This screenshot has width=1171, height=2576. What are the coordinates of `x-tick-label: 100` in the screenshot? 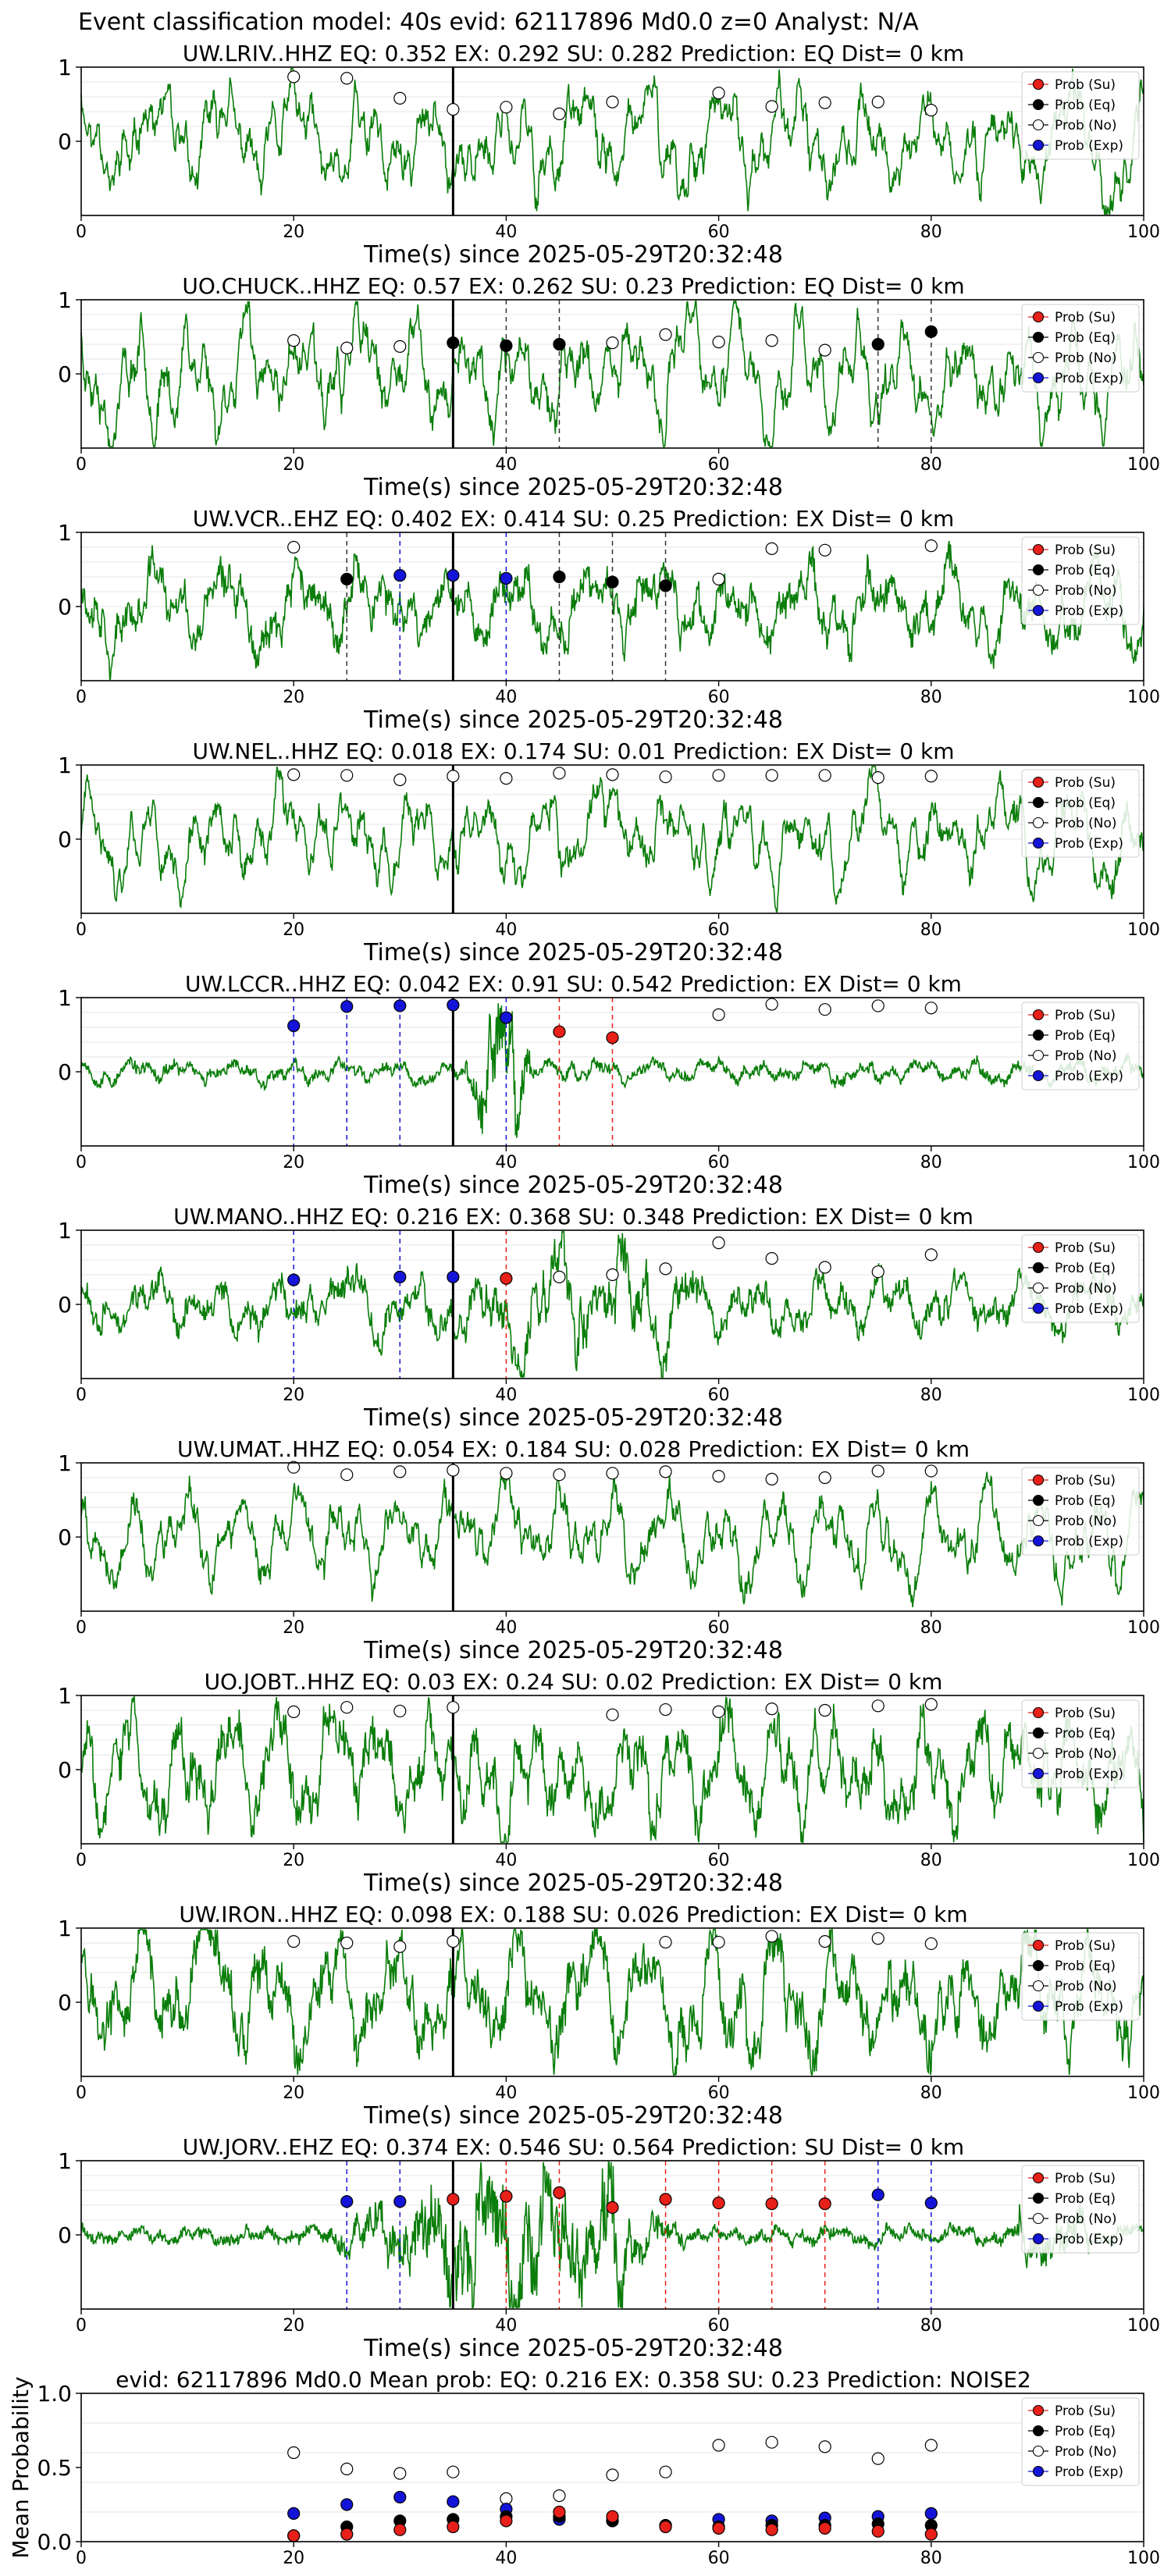 It's located at (1143, 1395).